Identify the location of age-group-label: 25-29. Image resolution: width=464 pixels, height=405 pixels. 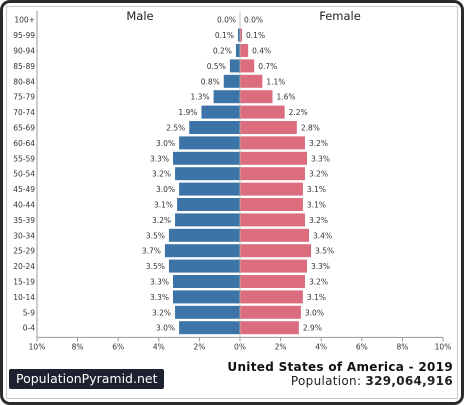
(24, 251).